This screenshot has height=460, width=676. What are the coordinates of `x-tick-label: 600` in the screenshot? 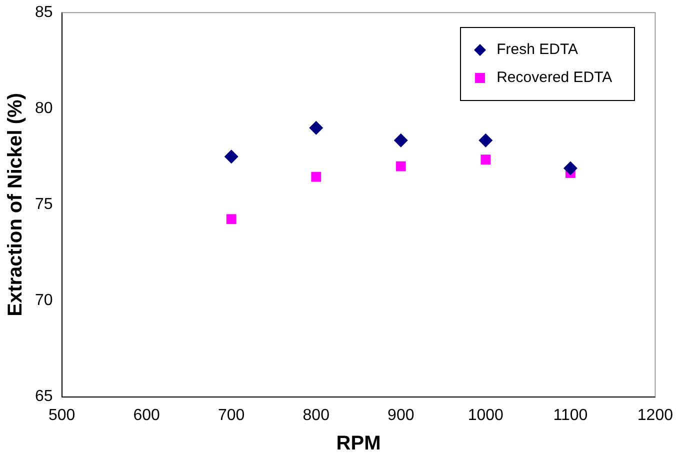 It's located at (146, 415).